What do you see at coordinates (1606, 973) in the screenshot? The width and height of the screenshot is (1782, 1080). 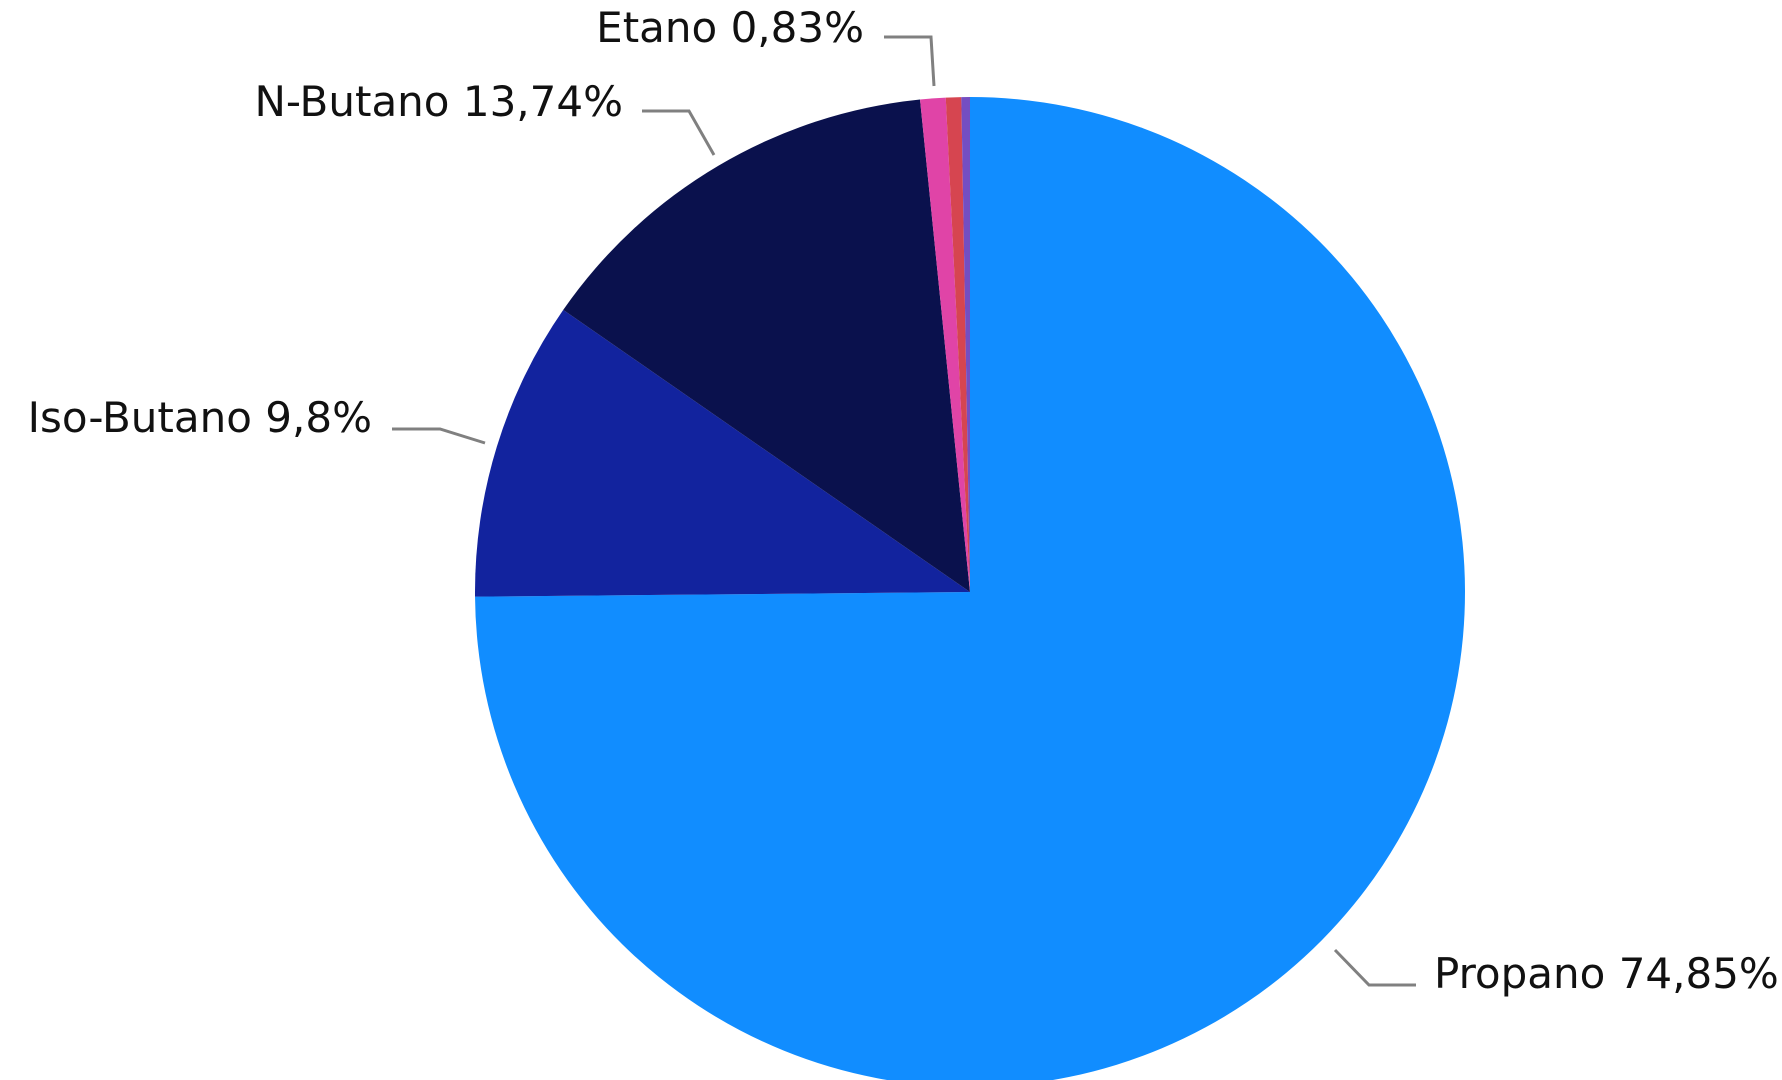 I see `data-label-propano: Propano 74,85%` at bounding box center [1606, 973].